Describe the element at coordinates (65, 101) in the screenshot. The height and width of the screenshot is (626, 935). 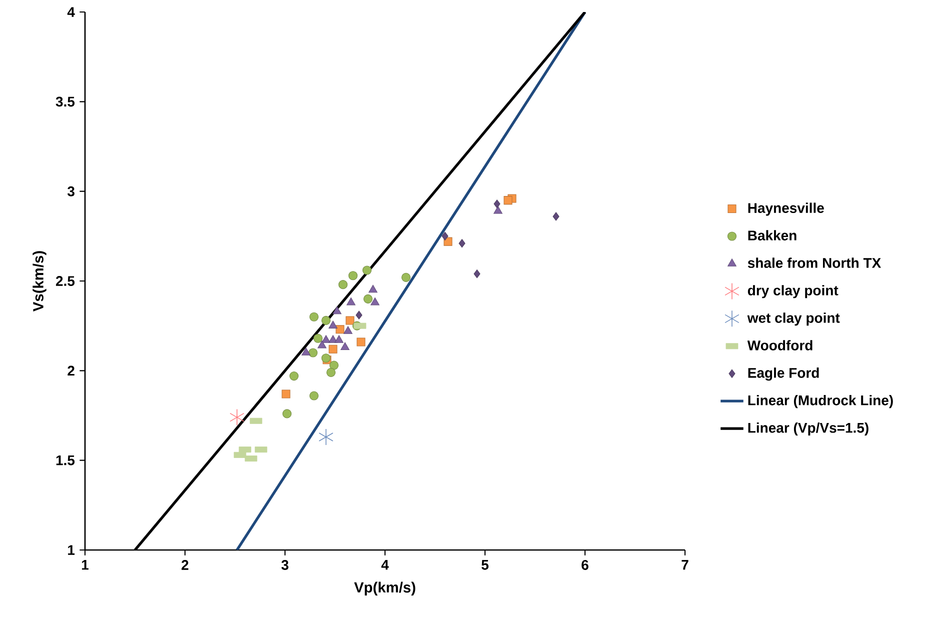
I see `y-tick-label: 3.5` at that location.